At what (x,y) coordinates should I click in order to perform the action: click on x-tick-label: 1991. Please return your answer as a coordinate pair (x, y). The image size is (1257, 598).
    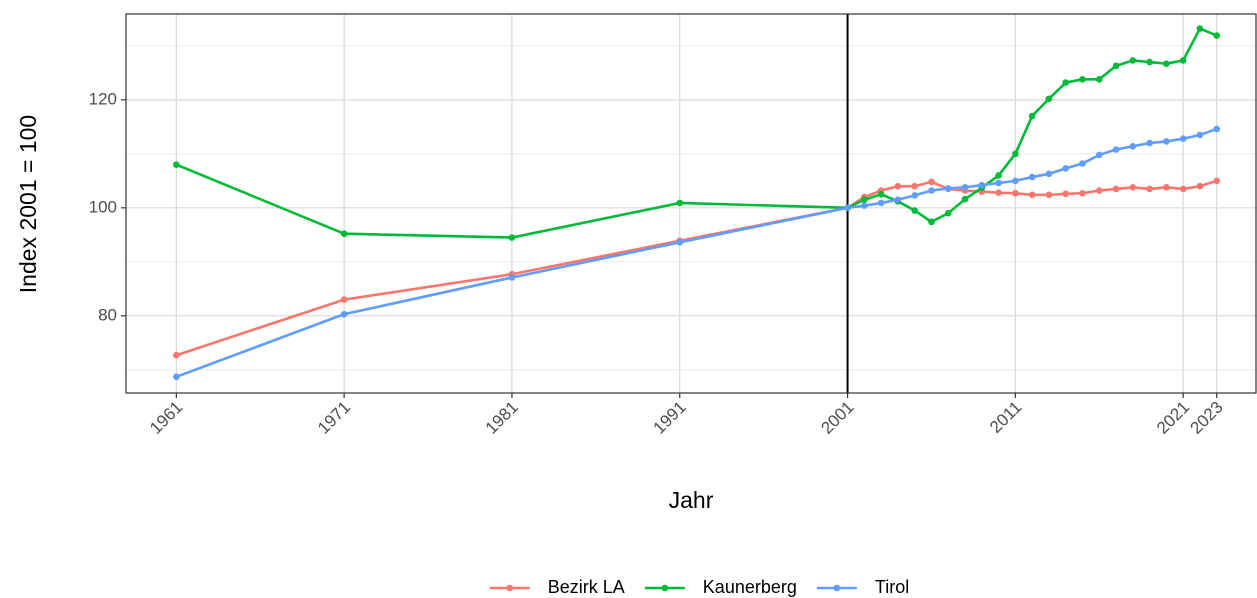
    Looking at the image, I should click on (670, 418).